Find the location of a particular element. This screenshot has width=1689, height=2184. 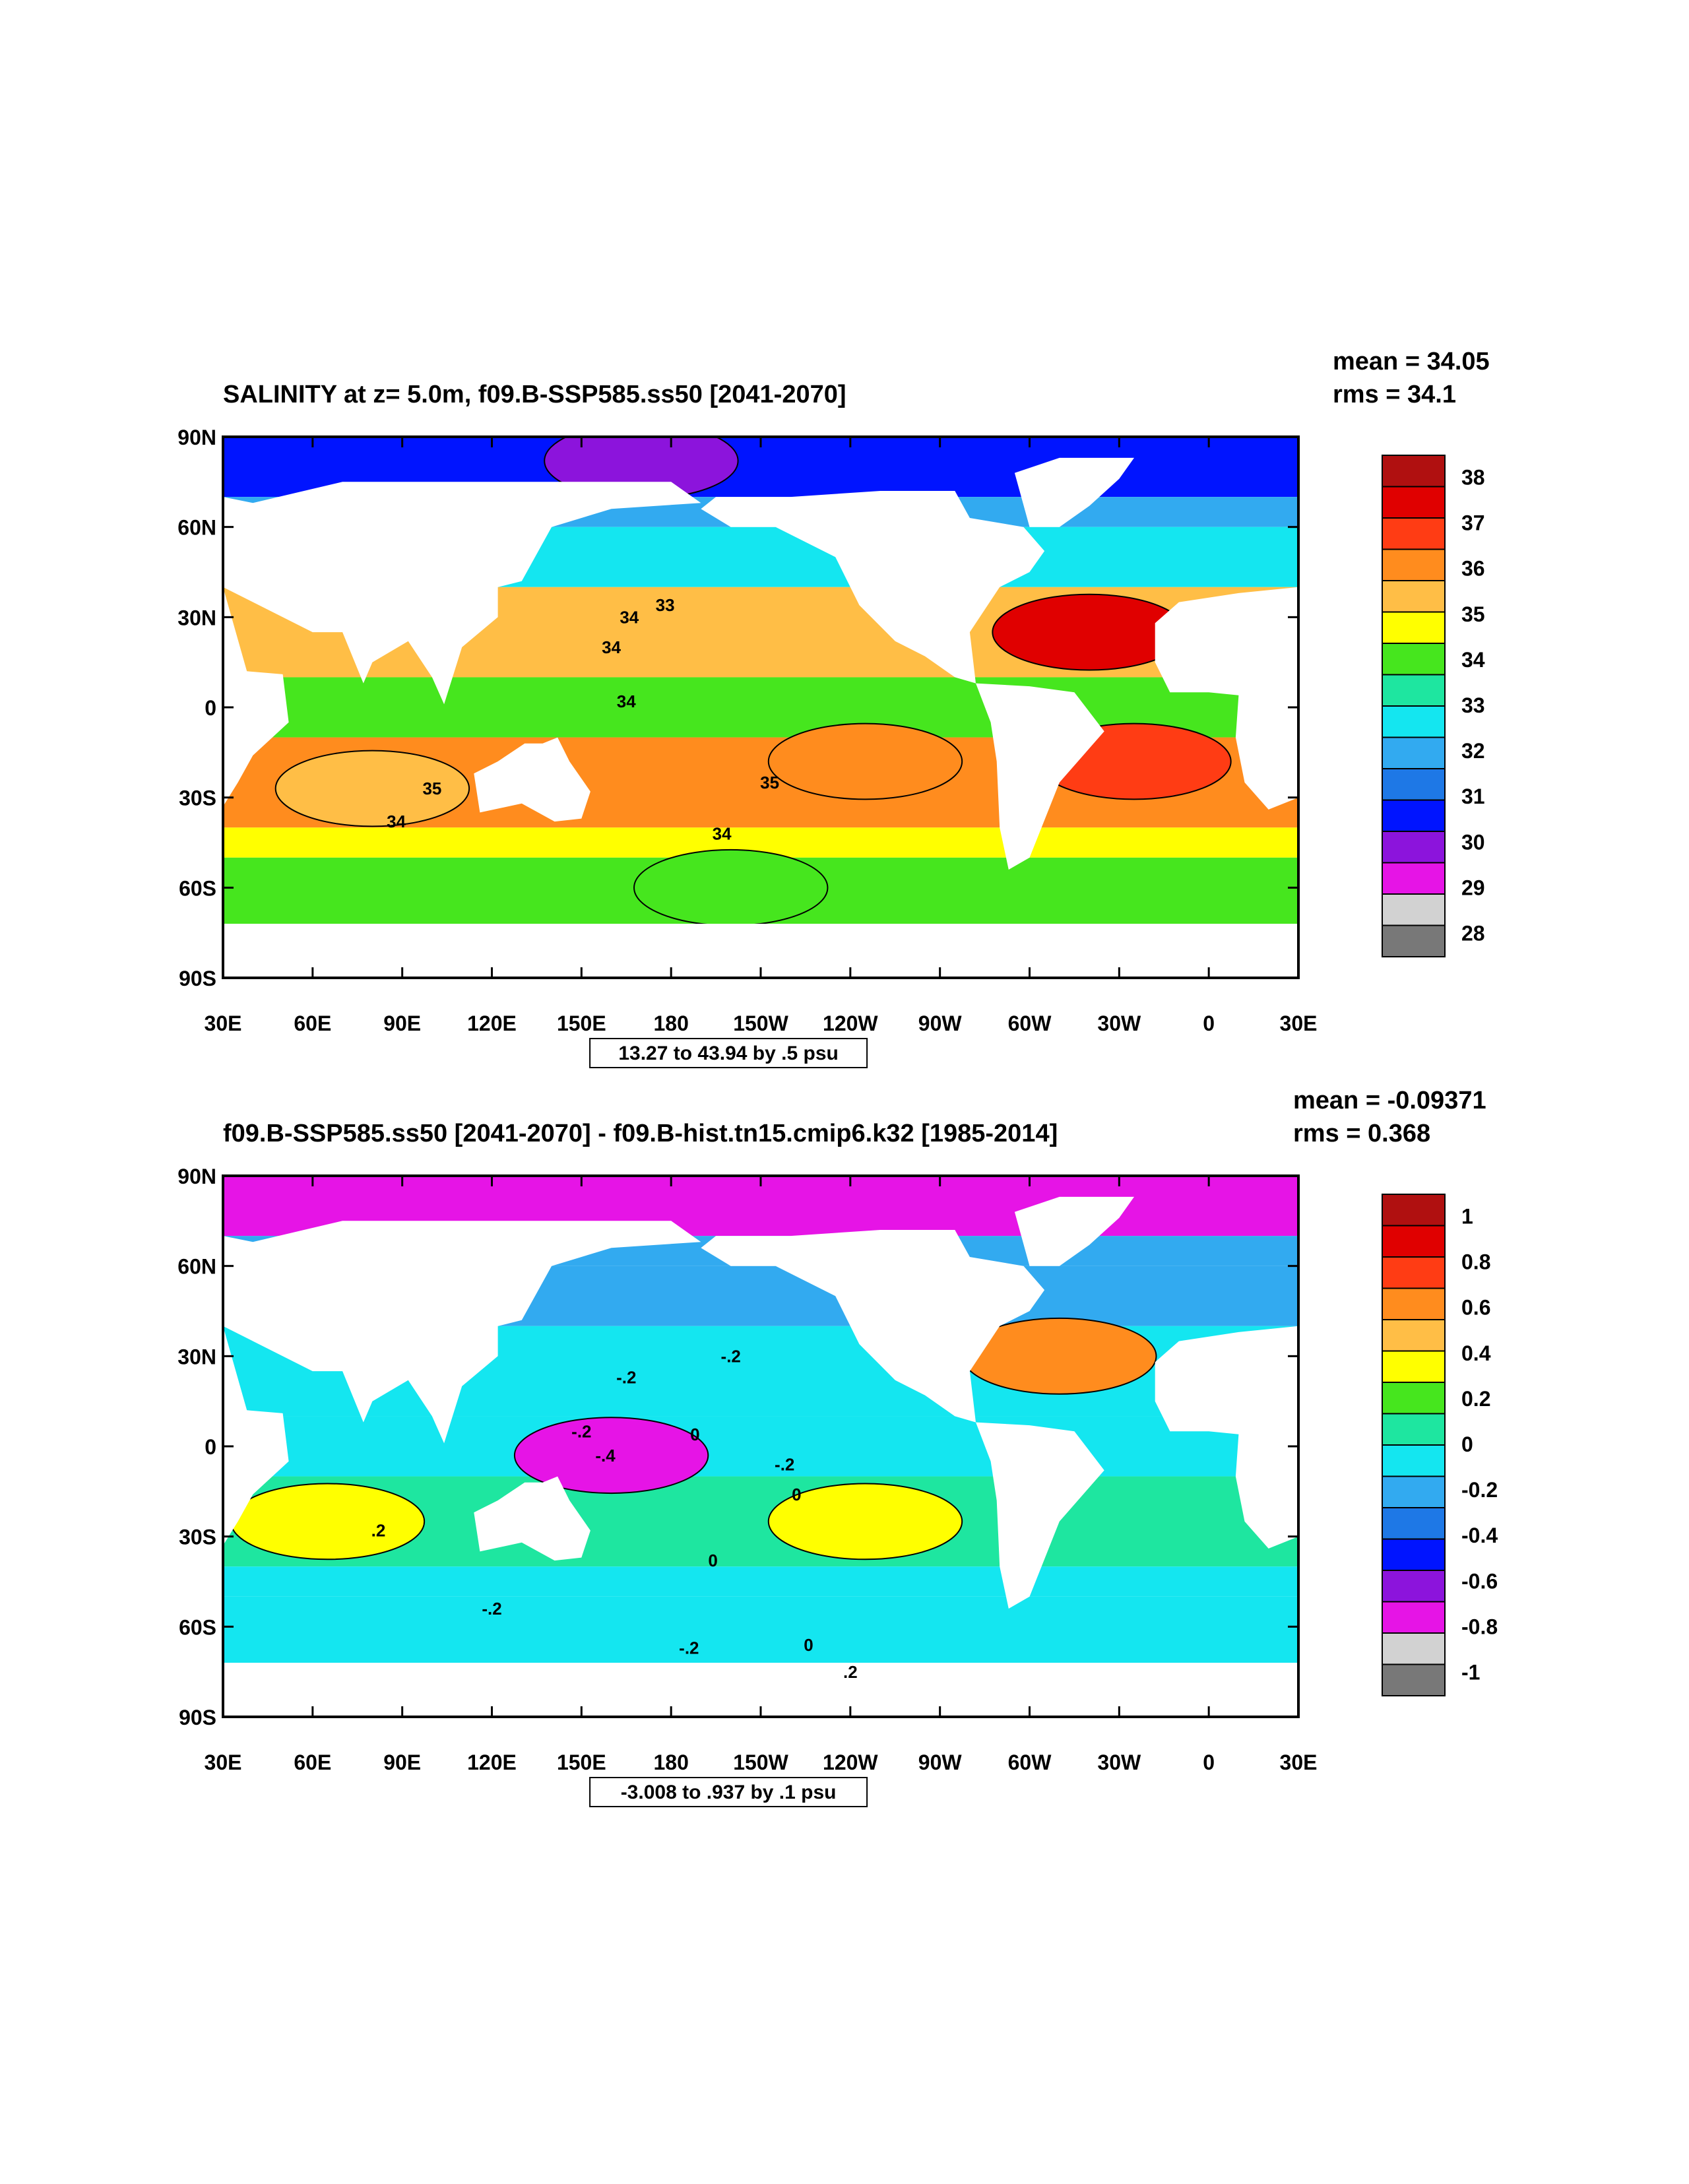

legend-label: -0.2 is located at coordinates (1479, 1490).